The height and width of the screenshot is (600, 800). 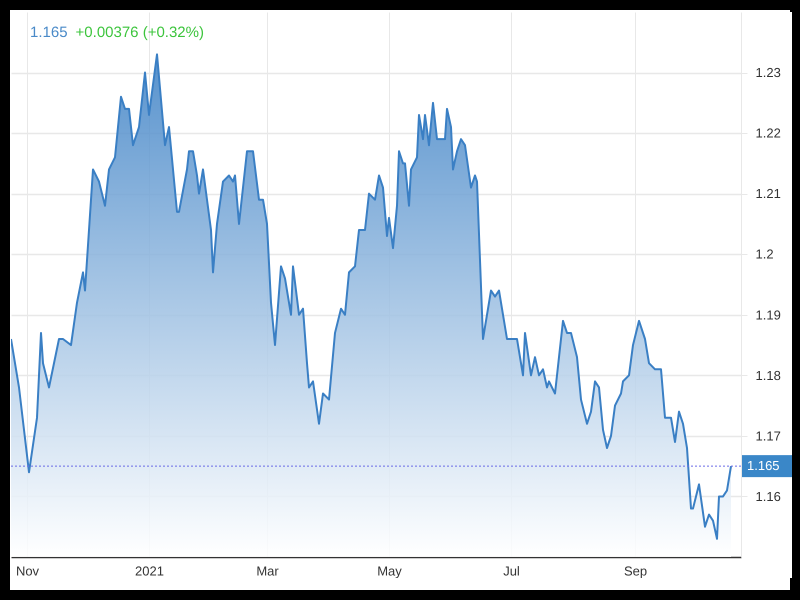 What do you see at coordinates (149, 571) in the screenshot?
I see `x-tick-label: 2021` at bounding box center [149, 571].